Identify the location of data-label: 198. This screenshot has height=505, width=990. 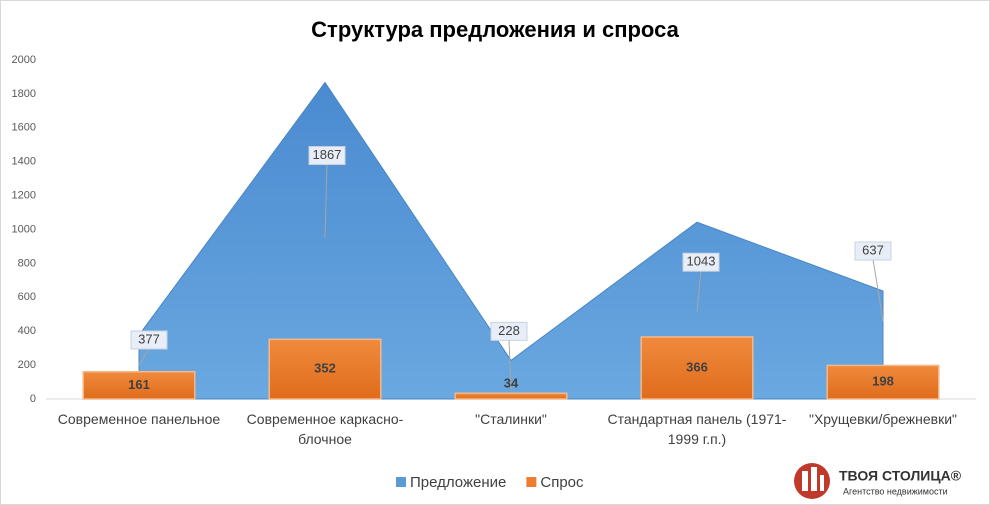
(883, 381).